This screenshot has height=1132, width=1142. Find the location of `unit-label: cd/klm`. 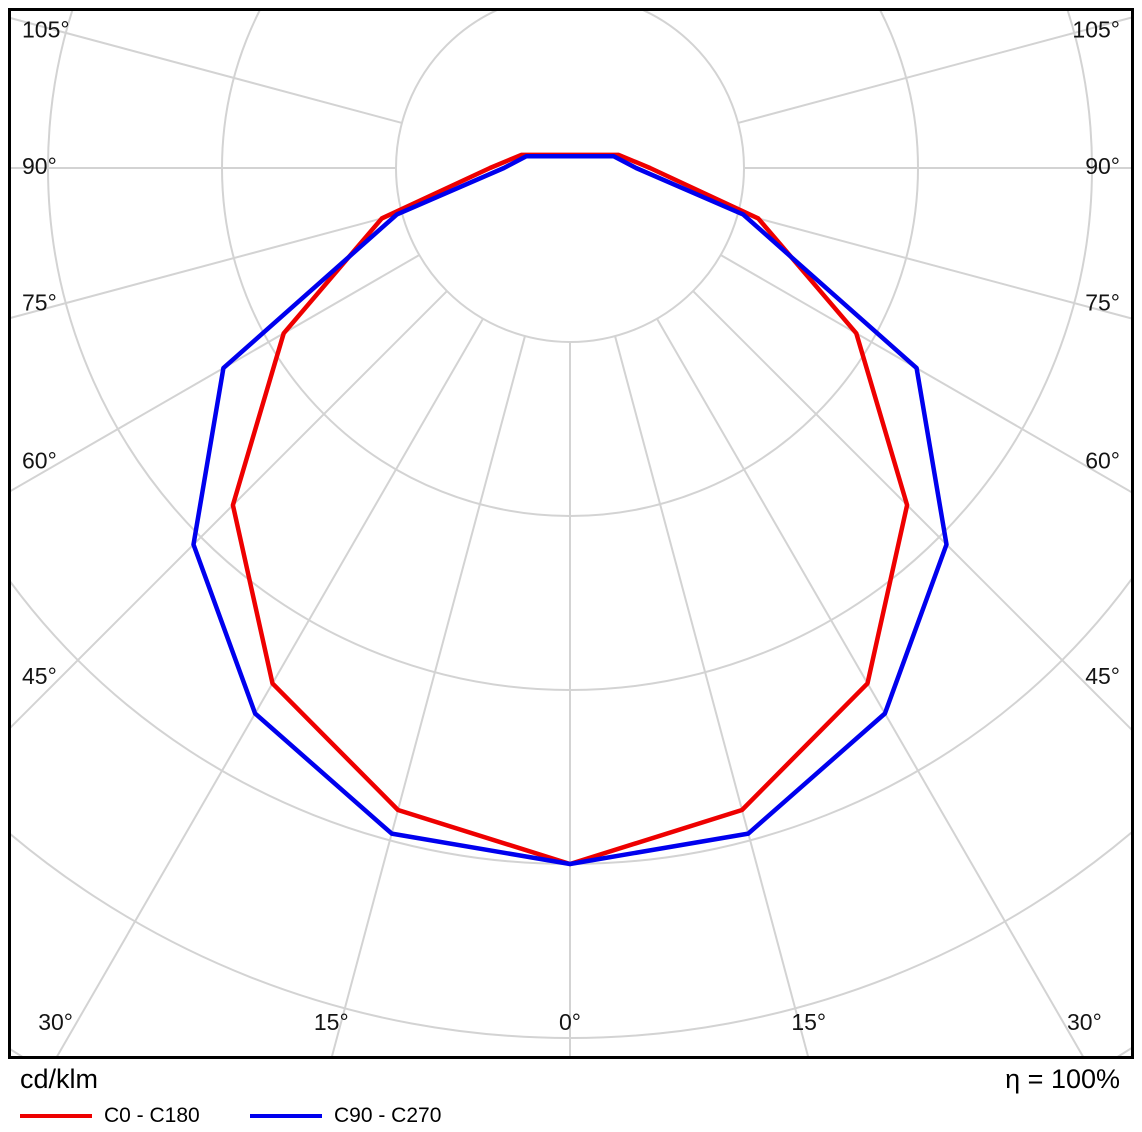

unit-label: cd/klm is located at coordinates (59, 1079).